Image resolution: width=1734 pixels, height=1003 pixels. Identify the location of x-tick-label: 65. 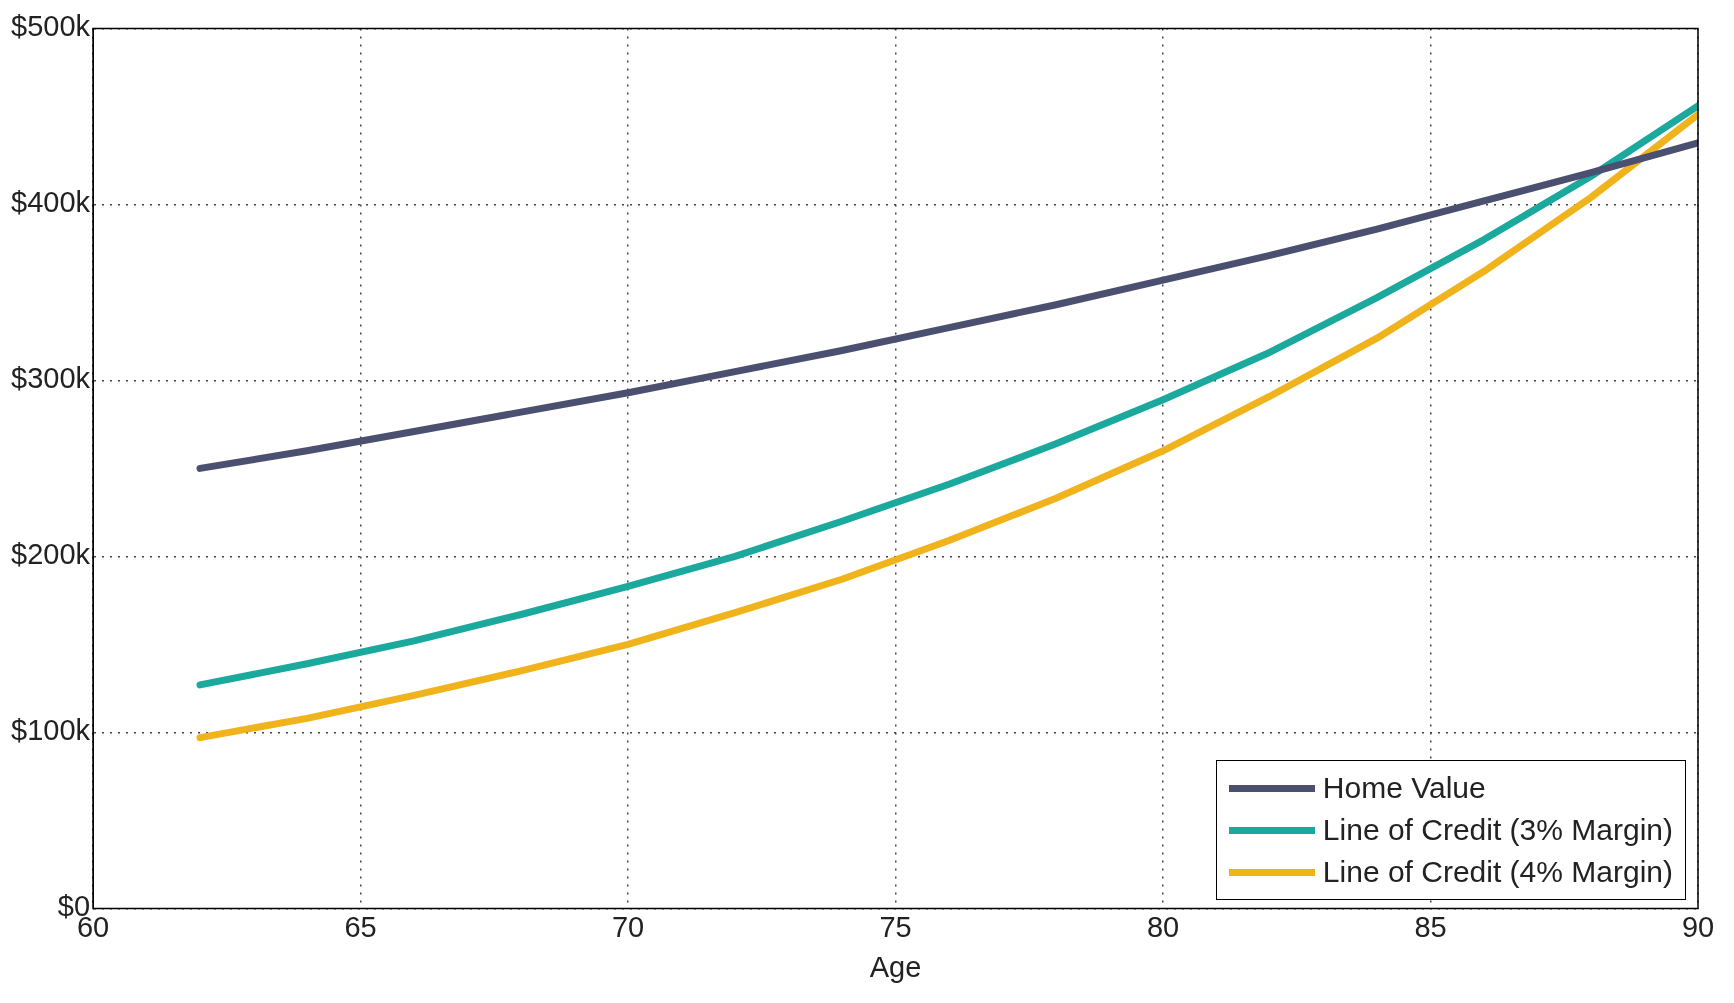
(360, 926).